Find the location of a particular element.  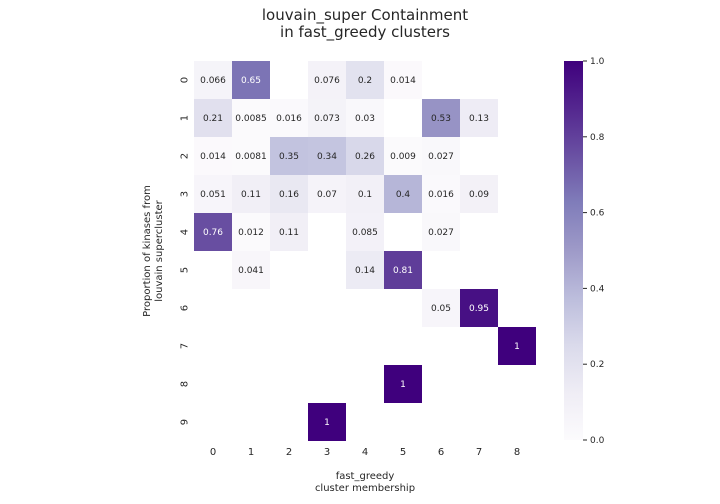

cell-value-label: 0.085 is located at coordinates (365, 233).